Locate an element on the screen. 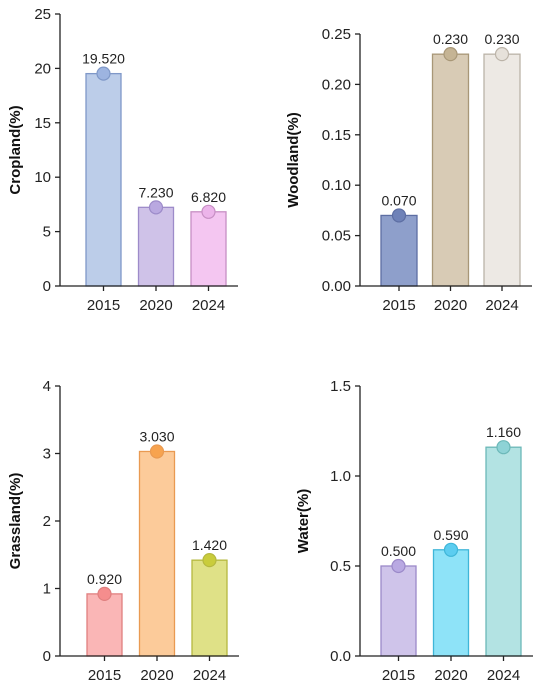  y-tick-label: 0.05 is located at coordinates (336, 236).